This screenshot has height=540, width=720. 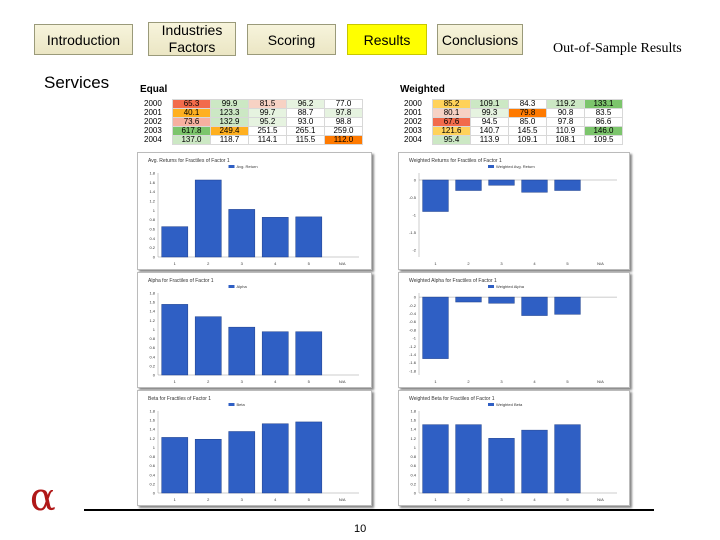 What do you see at coordinates (181, 281) in the screenshot?
I see `chart-title: Alpha for Fractiles of Factor 1` at bounding box center [181, 281].